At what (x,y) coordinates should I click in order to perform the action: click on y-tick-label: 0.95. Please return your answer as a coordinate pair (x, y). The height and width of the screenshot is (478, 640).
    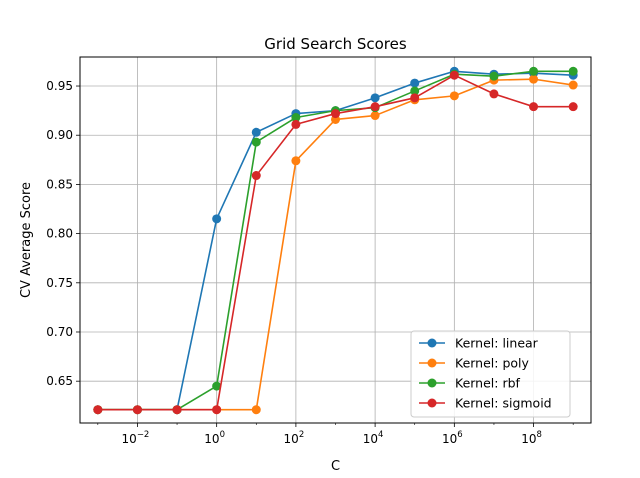
    Looking at the image, I should click on (59, 86).